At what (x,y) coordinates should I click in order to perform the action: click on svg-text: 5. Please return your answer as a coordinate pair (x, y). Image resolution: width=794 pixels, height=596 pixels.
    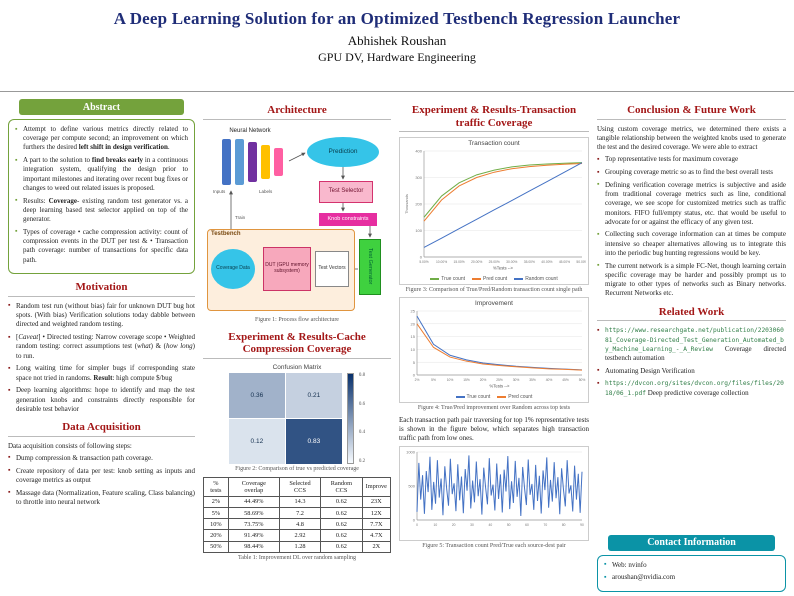
    Looking at the image, I should click on (414, 362).